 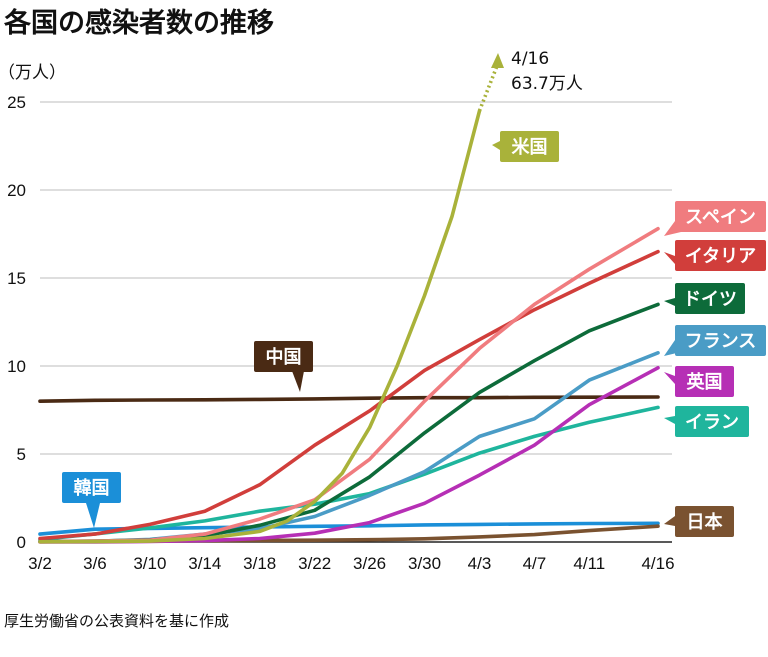 What do you see at coordinates (149, 563) in the screenshot?
I see `x-tick-label: 3/10` at bounding box center [149, 563].